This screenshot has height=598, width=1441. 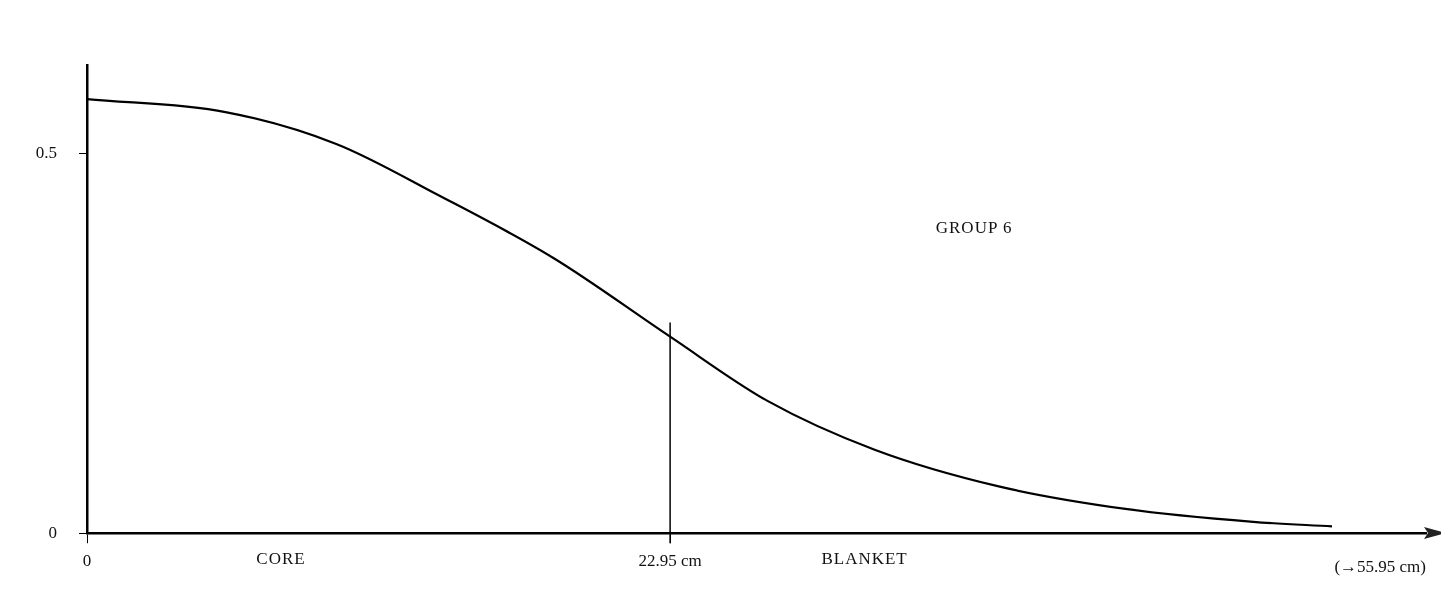 What do you see at coordinates (1380, 567) in the screenshot?
I see `x-axis-title: (→55.95 cm)` at bounding box center [1380, 567].